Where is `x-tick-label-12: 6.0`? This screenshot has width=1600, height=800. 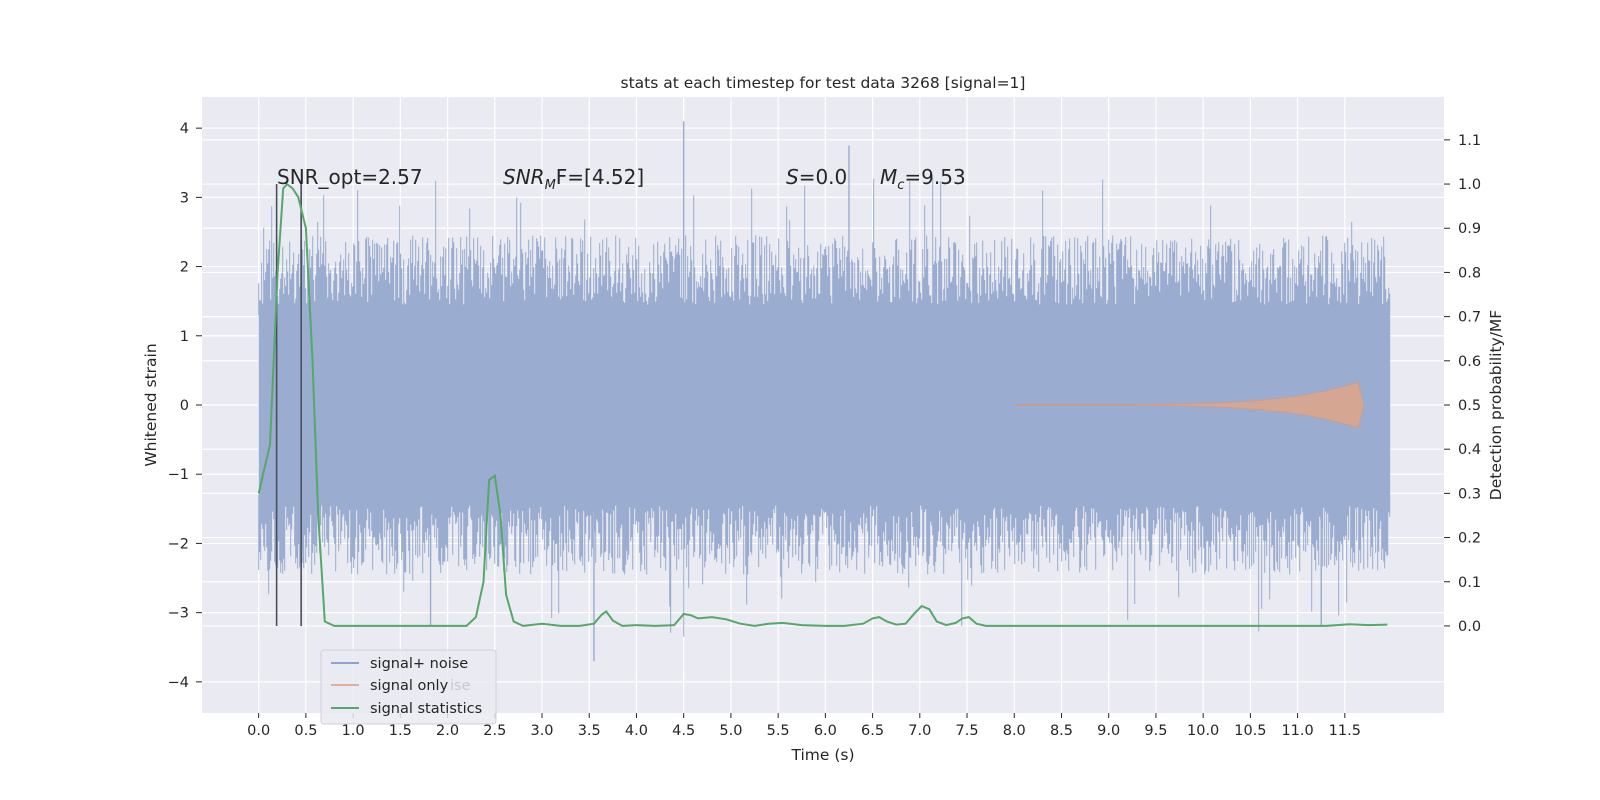
x-tick-label-12: 6.0 is located at coordinates (825, 731).